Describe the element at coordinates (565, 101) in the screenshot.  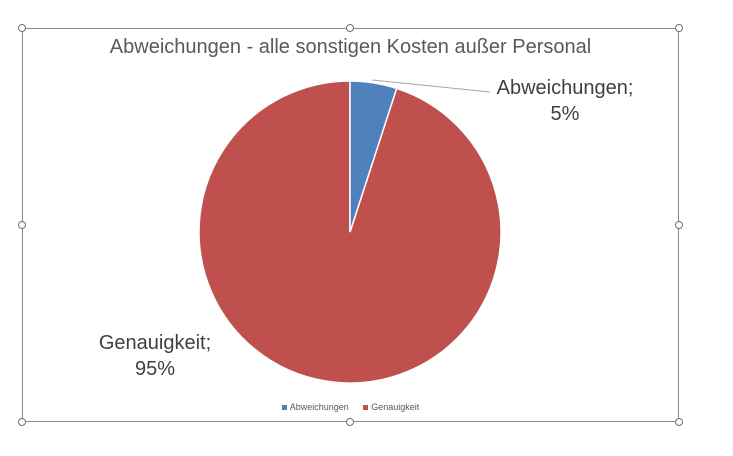
I see `data-label-abweichungen: Abweichungen; 5%` at that location.